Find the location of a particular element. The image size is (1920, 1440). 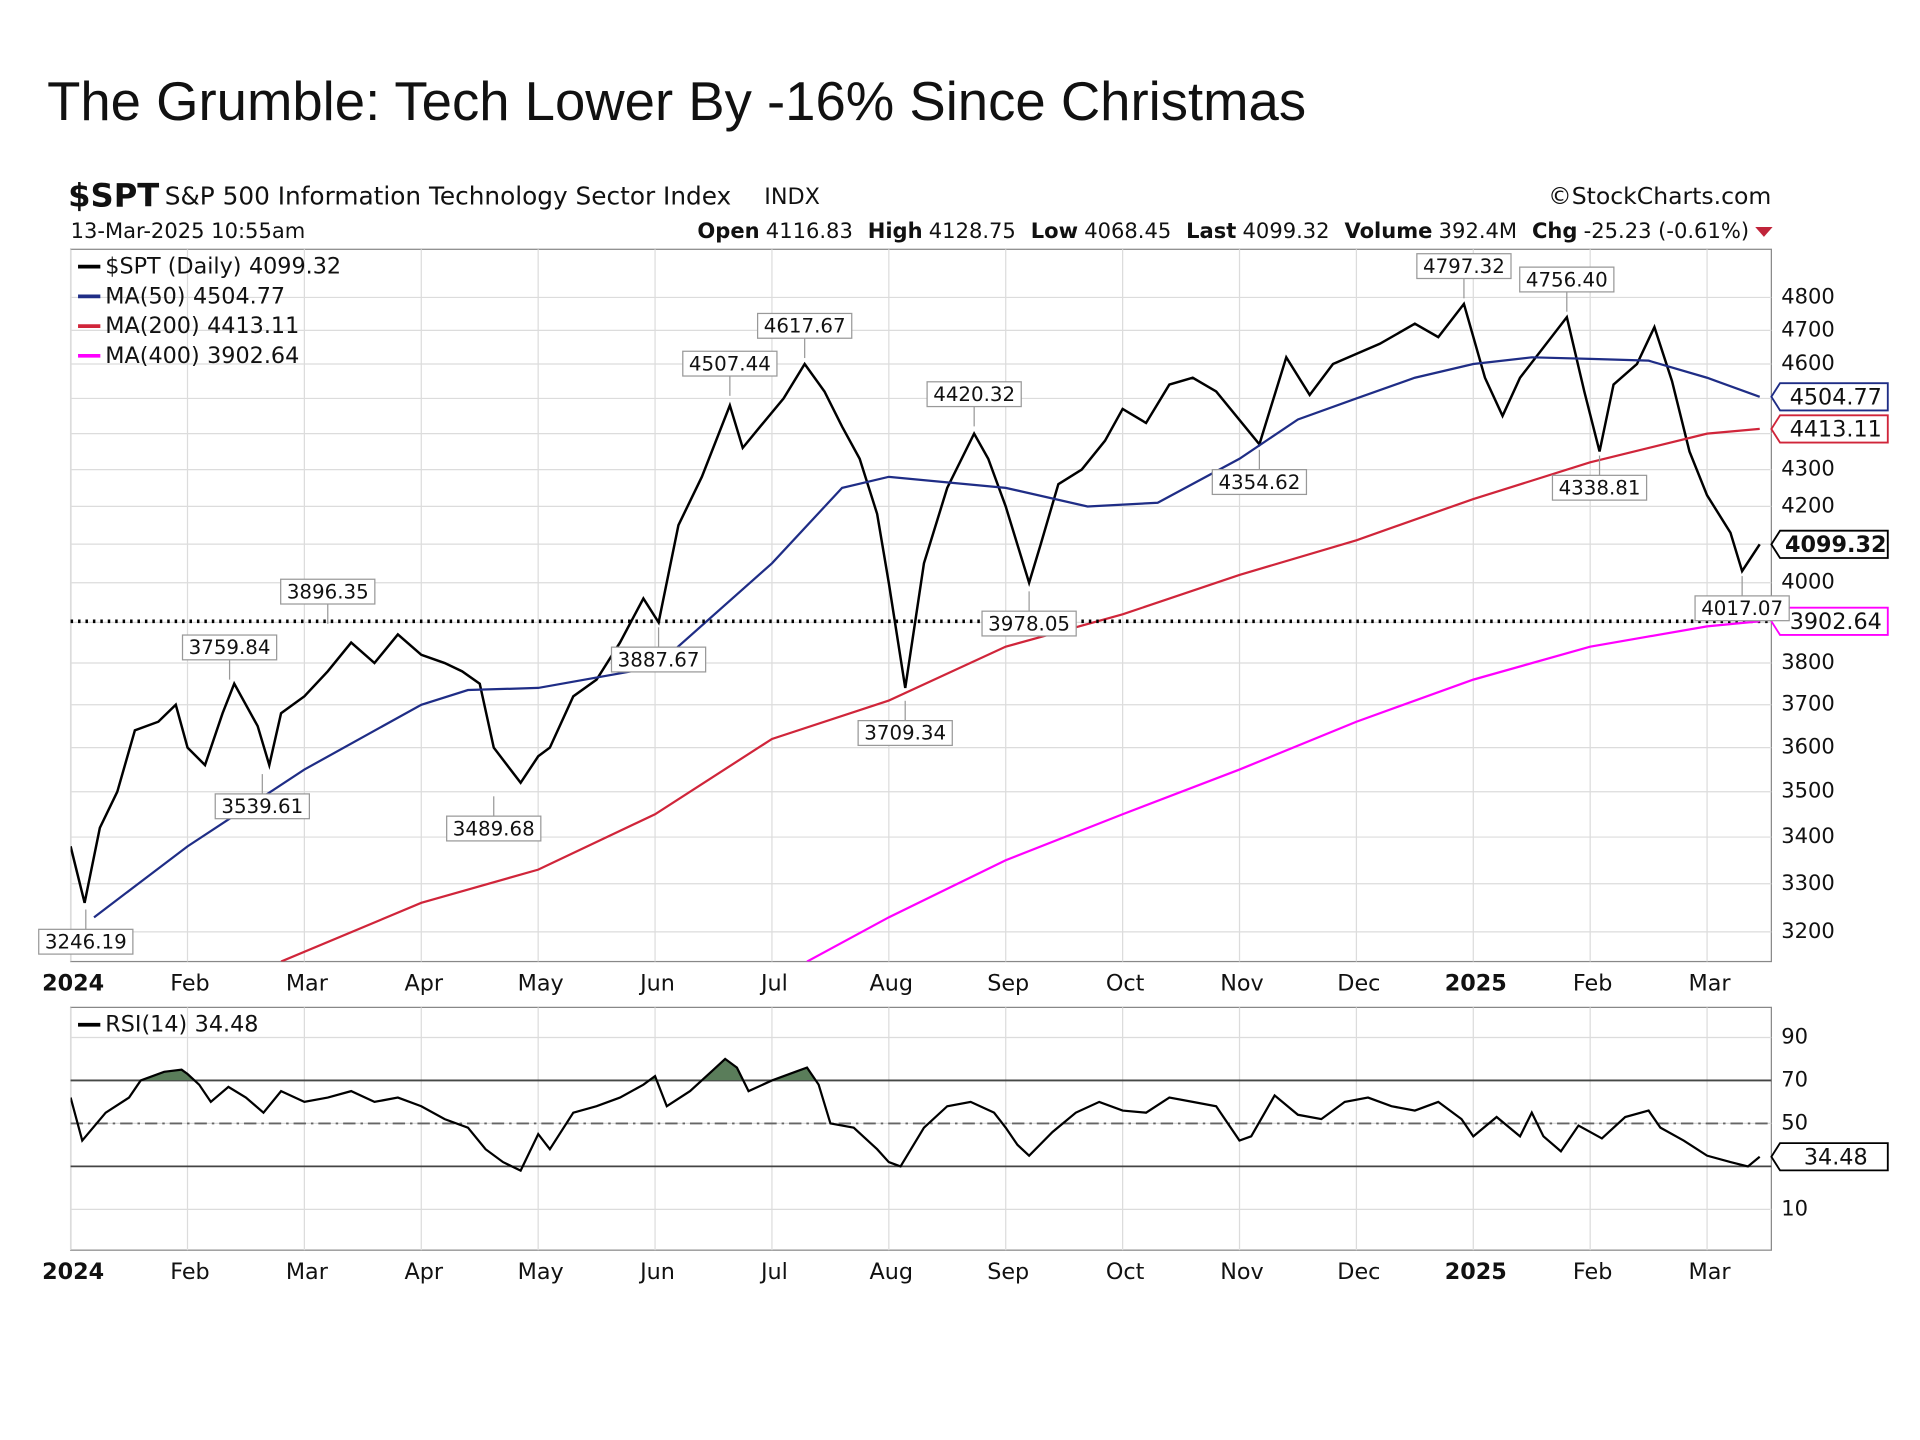

legend-value: 34.48 is located at coordinates (227, 1024).